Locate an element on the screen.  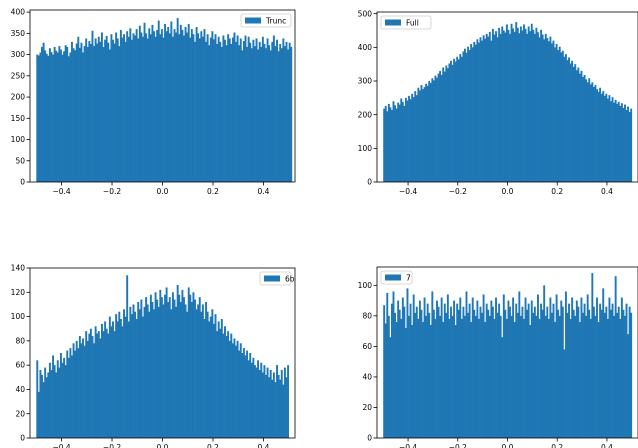
legend-label: Full is located at coordinates (412, 22).